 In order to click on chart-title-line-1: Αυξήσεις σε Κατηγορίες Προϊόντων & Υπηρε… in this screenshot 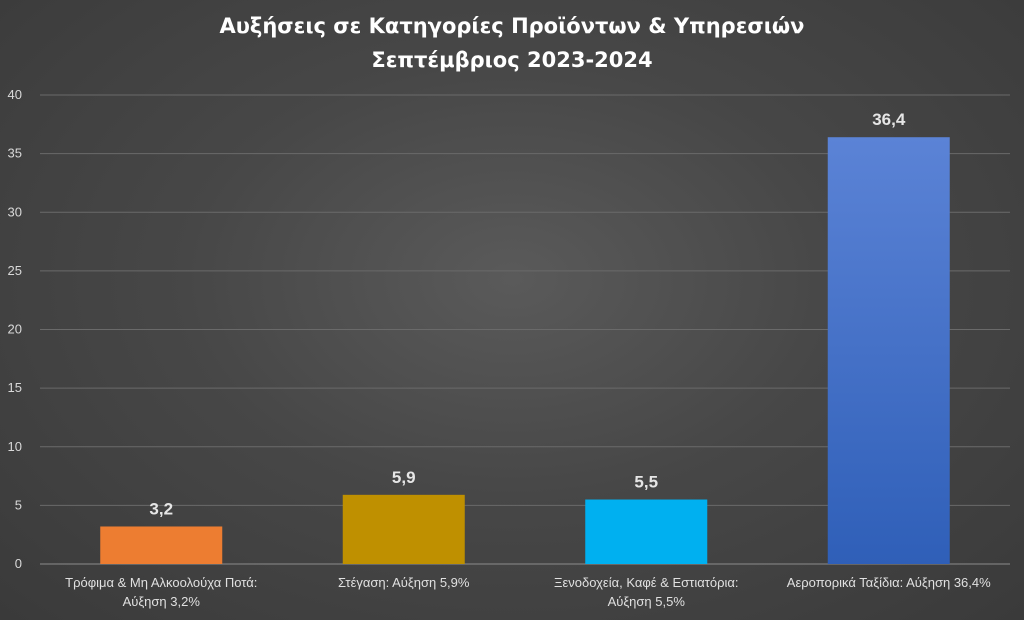, I will do `click(511, 26)`.